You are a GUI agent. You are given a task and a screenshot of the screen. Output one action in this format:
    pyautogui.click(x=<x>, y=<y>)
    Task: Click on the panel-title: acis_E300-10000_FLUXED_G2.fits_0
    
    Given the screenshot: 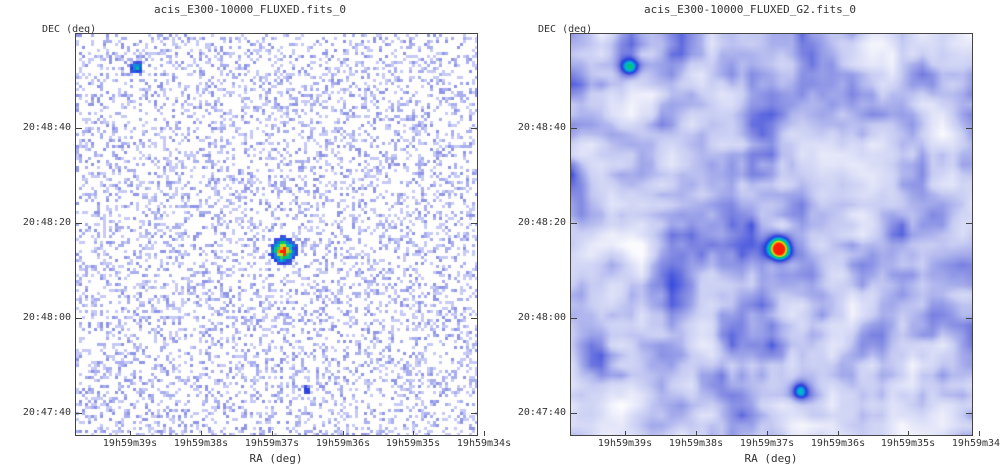 What is the action you would take?
    pyautogui.click(x=750, y=9)
    